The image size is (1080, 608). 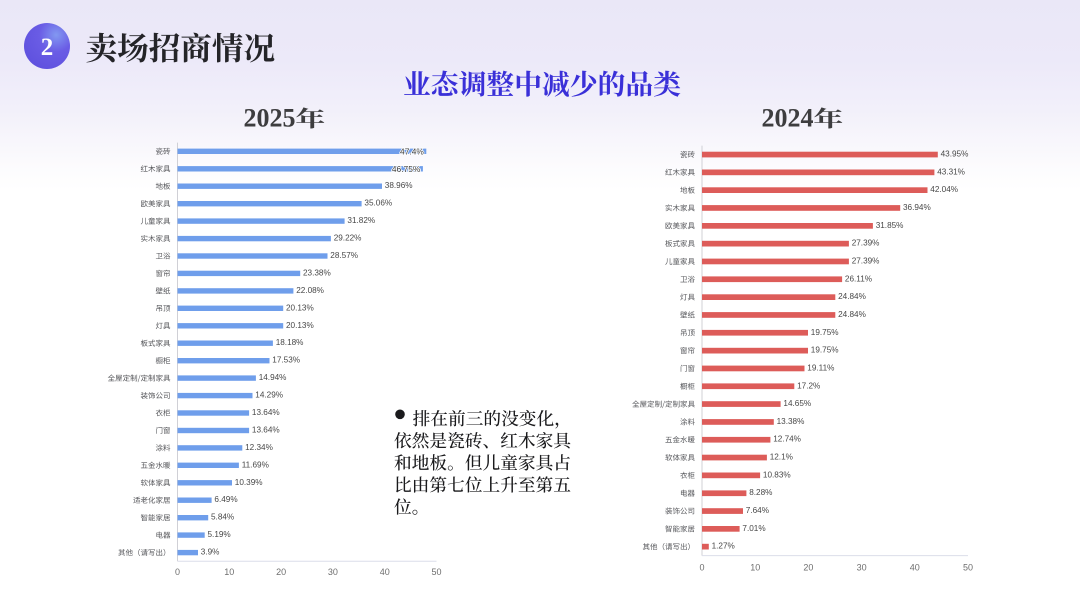 I want to click on svg-text: 19.11%, so click(x=820, y=367).